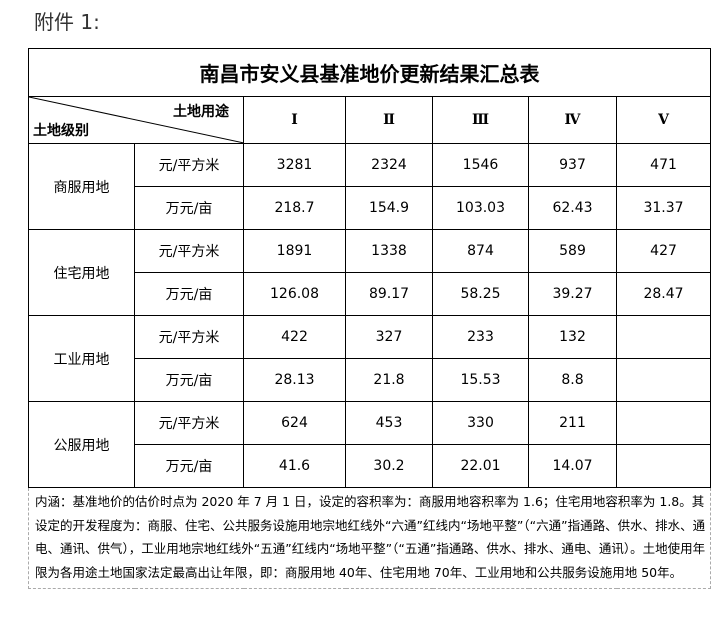 The width and height of the screenshot is (724, 631). I want to click on grade-header: Ⅲ, so click(480, 120).